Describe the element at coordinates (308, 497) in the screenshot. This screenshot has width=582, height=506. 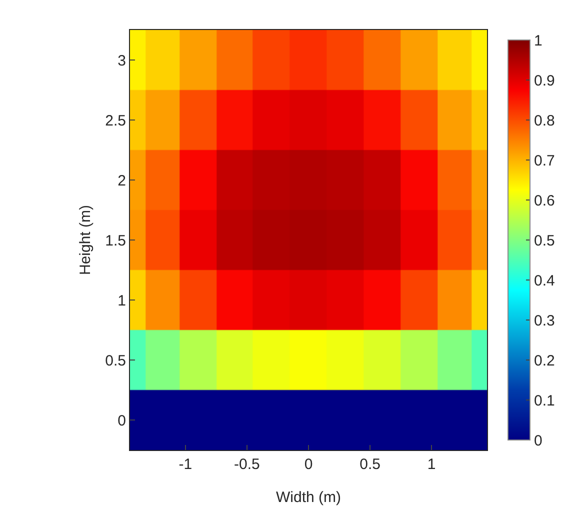
I see `x-axis-title: Width (m)` at that location.